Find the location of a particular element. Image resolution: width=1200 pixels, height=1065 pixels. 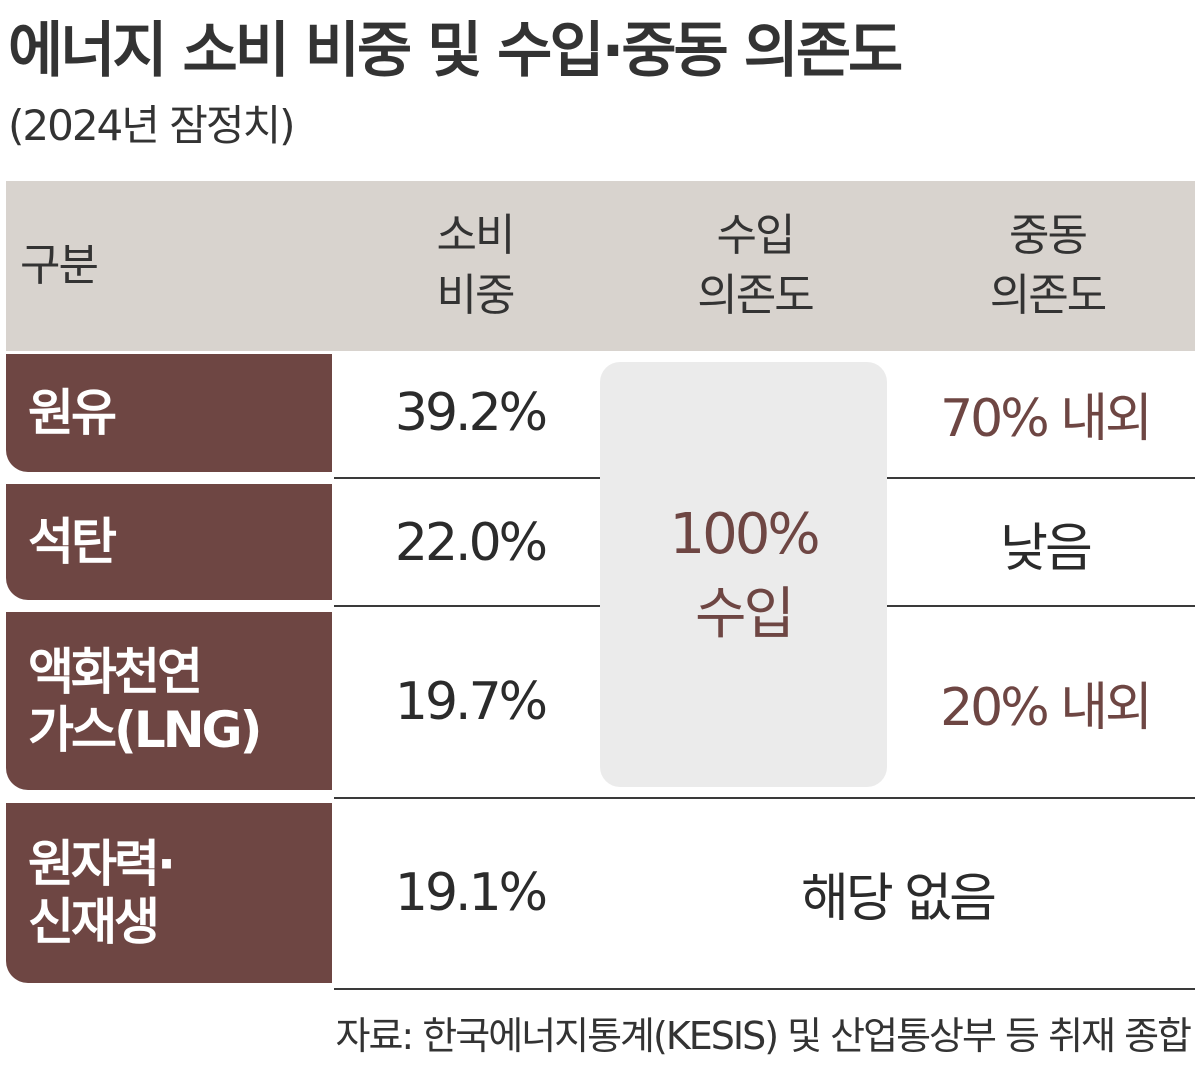

row-label-crude-oil: 원유 is located at coordinates (169, 413).